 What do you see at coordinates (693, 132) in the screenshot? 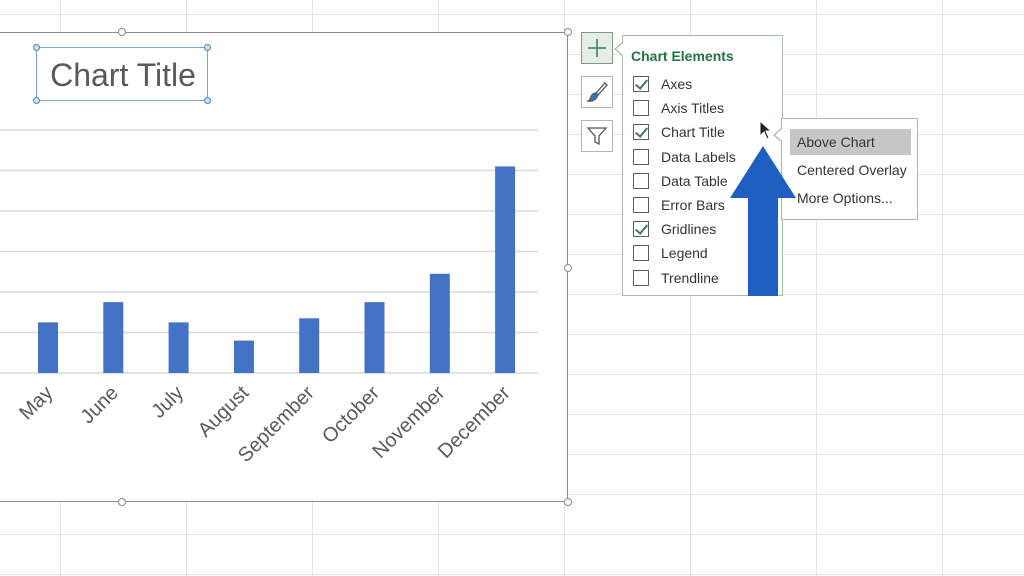
I see `chart-element-label: Chart Title` at bounding box center [693, 132].